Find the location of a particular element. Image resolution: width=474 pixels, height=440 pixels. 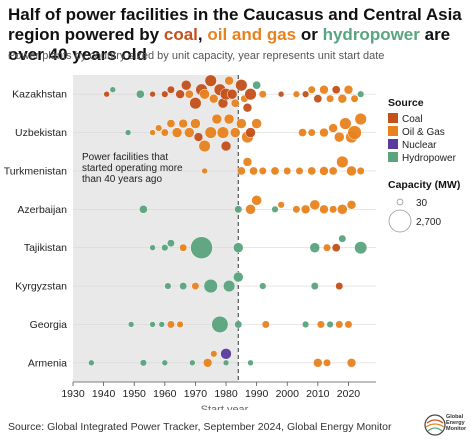

gem-logo-text: Global Energy Monitor is located at coordinates (456, 423).